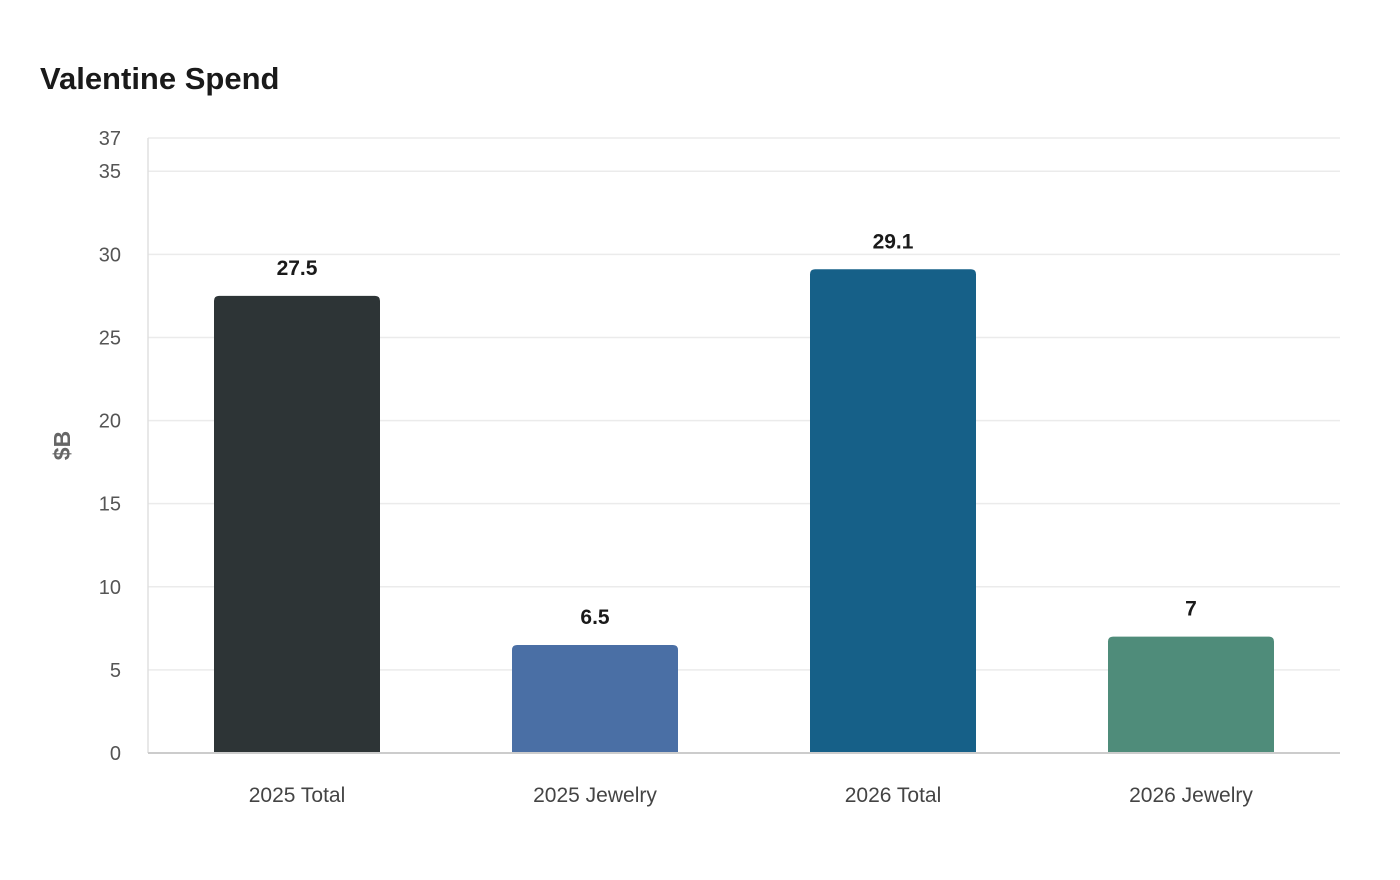  I want to click on data-label-0: 27.5, so click(297, 268).